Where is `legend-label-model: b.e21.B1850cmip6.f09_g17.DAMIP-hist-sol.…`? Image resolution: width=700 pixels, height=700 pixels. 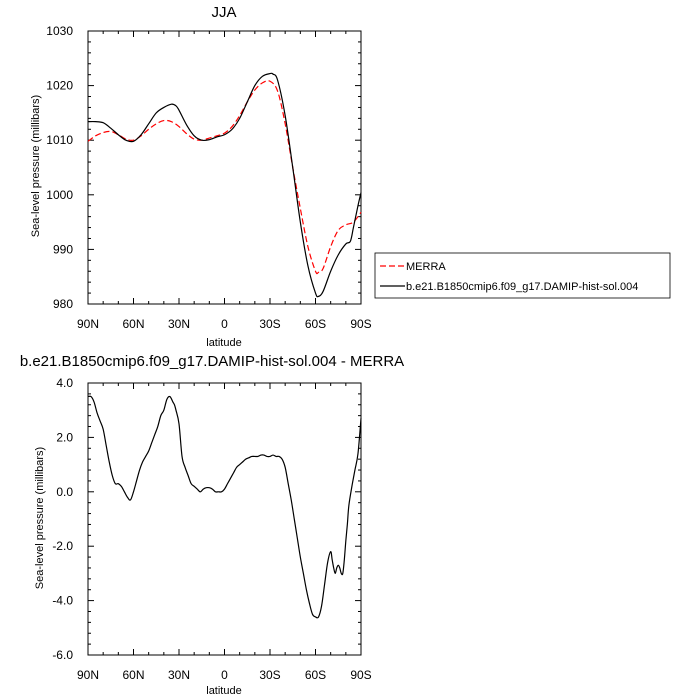
legend-label-model: b.e21.B1850cmip6.f09_g17.DAMIP-hist-sol.… is located at coordinates (522, 287).